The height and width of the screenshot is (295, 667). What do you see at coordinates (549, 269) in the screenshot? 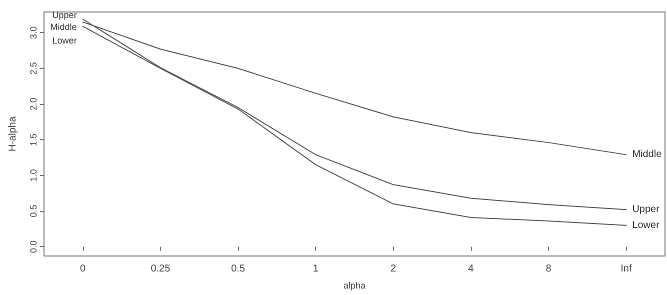
I see `x-tick-label: 8` at bounding box center [549, 269].